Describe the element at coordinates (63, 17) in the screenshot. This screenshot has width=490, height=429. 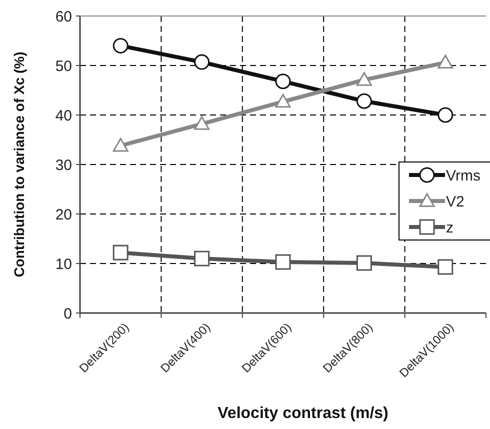
I see `y-tick-label: 60` at that location.